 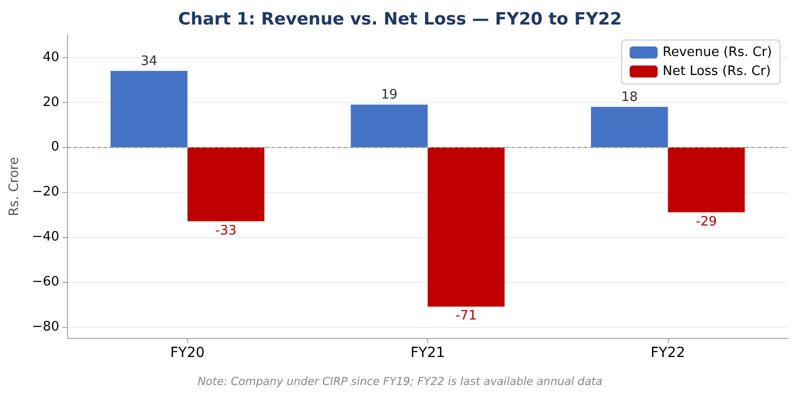 What do you see at coordinates (46, 326) in the screenshot?
I see `y-tick-label: −80` at bounding box center [46, 326].